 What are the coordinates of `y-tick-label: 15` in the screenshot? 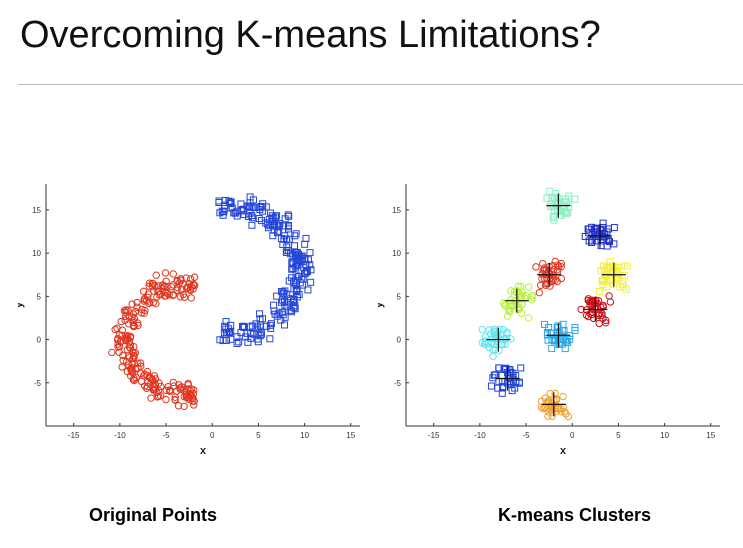 It's located at (36, 210).